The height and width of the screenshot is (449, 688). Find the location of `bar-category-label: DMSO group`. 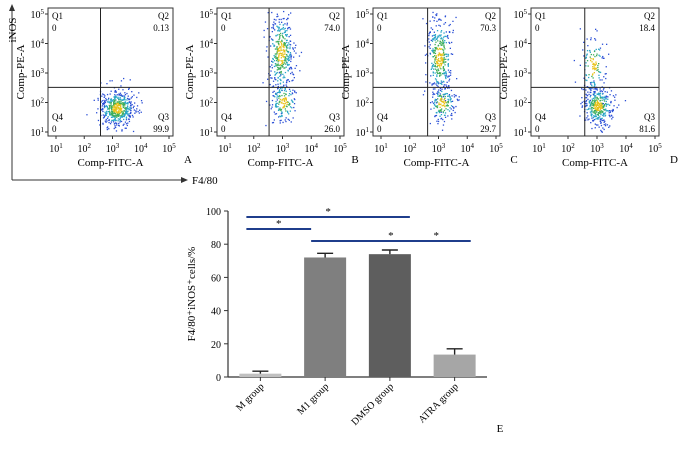

bar-category-label: DMSO group is located at coordinates (373, 404).